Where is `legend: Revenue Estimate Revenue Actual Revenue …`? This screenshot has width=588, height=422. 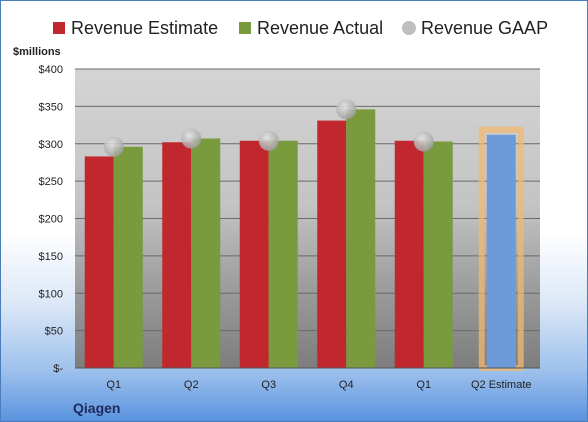 legend: Revenue Estimate Revenue Actual Revenue … is located at coordinates (300, 28).